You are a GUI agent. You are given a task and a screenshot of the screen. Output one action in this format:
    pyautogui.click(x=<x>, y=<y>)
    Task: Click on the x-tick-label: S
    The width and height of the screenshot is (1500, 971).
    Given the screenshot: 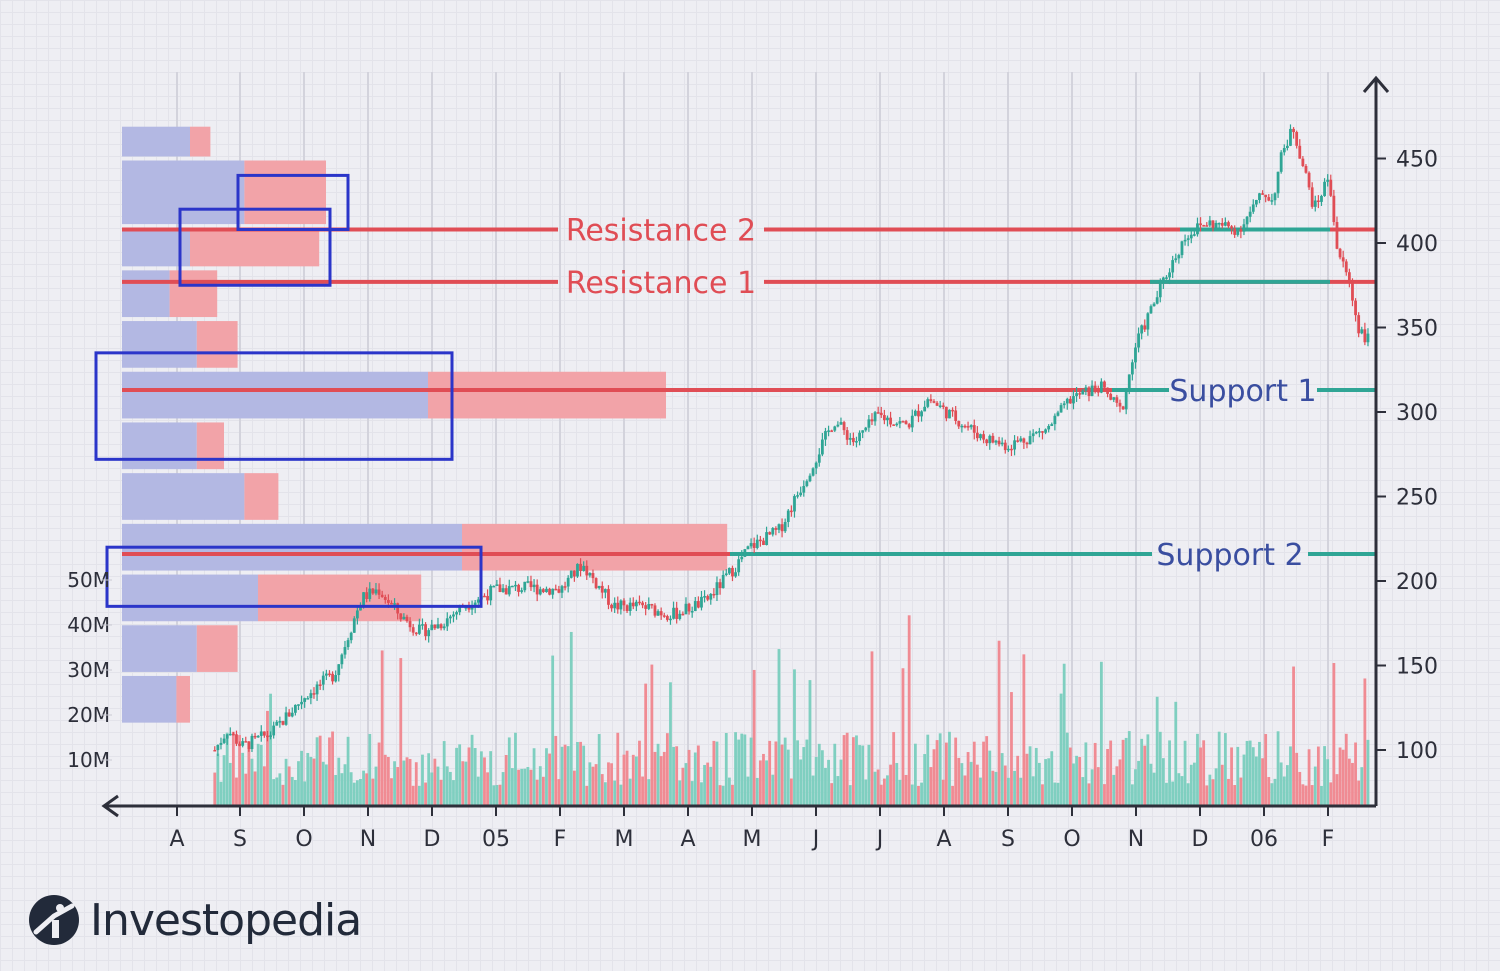 What is the action you would take?
    pyautogui.click(x=240, y=839)
    